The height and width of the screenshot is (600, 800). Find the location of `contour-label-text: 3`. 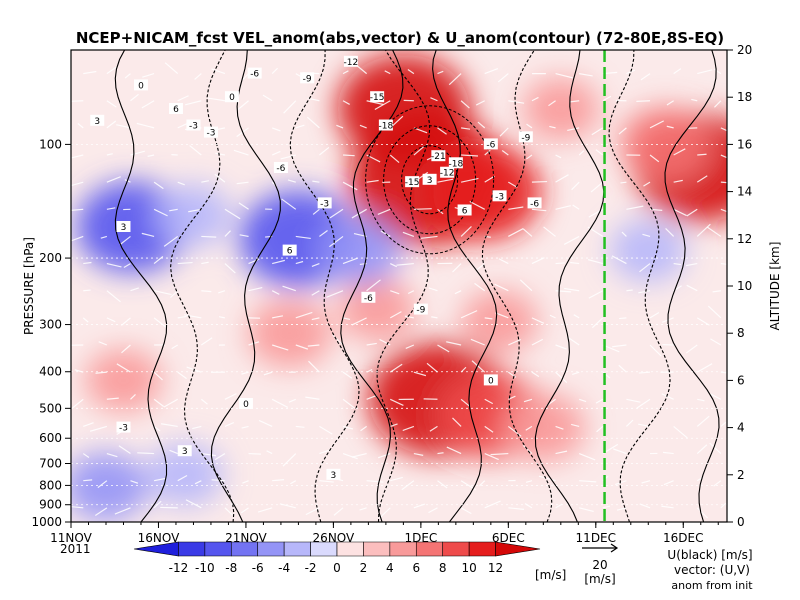

contour-label-text: 3 is located at coordinates (124, 228).